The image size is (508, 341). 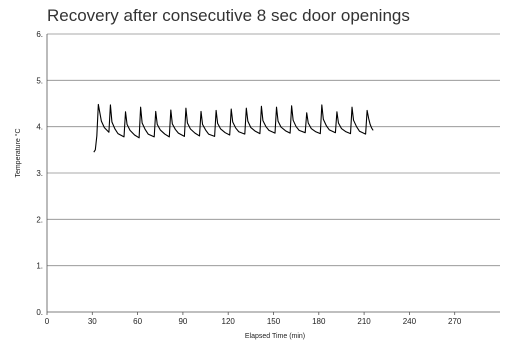 What do you see at coordinates (410, 321) in the screenshot?
I see `x-tick-label: 240` at bounding box center [410, 321].